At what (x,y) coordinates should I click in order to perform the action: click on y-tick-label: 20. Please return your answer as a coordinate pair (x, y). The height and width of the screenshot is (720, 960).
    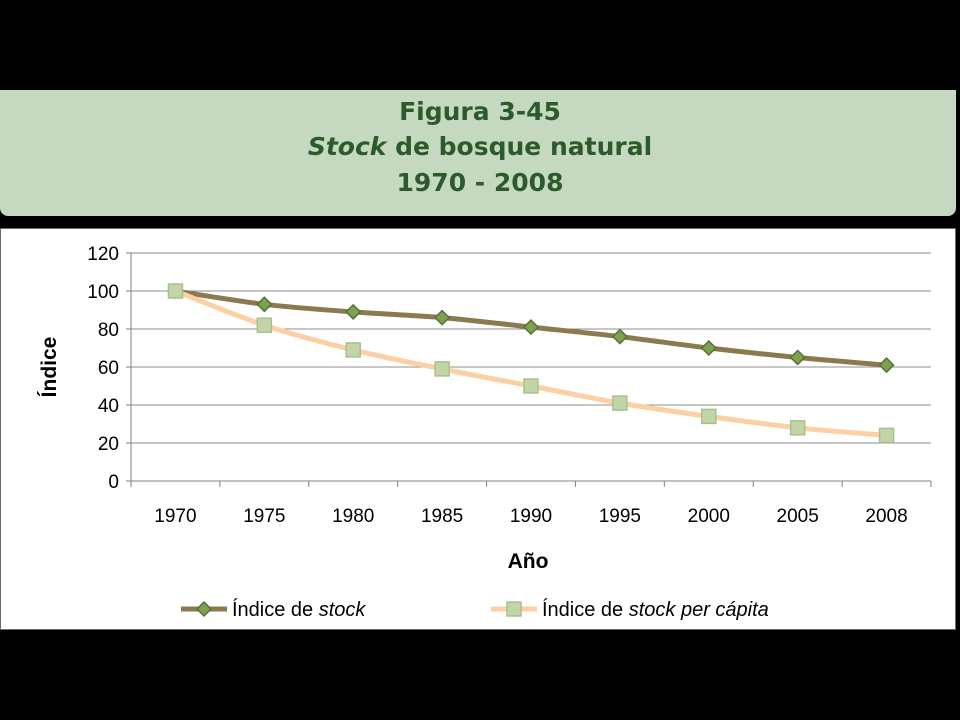
    Looking at the image, I should click on (108, 444).